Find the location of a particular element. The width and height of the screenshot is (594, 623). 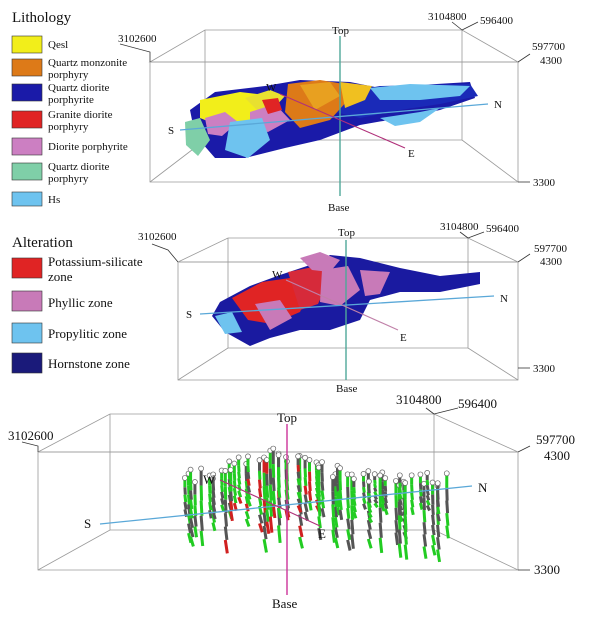

legend-swatch-qesl is located at coordinates (27, 44).